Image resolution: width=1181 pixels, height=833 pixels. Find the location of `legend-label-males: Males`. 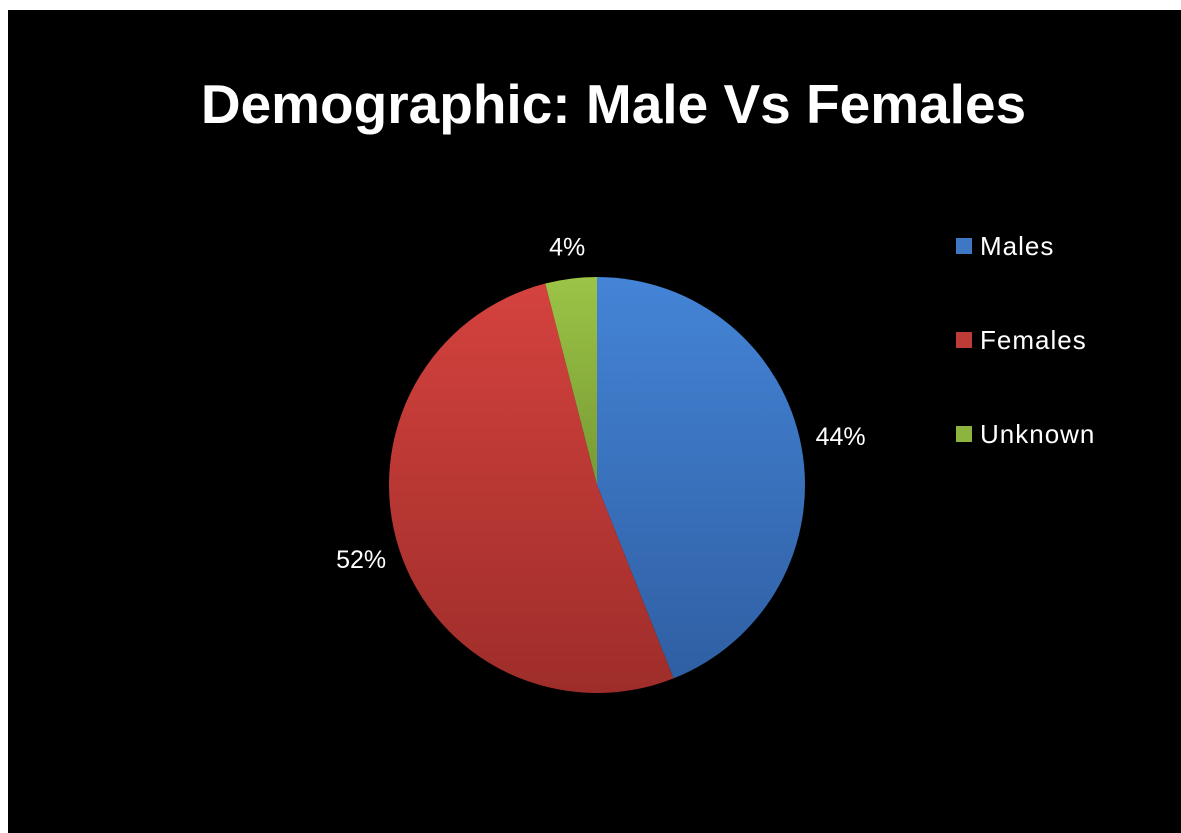

legend-label-males: Males is located at coordinates (1017, 246).